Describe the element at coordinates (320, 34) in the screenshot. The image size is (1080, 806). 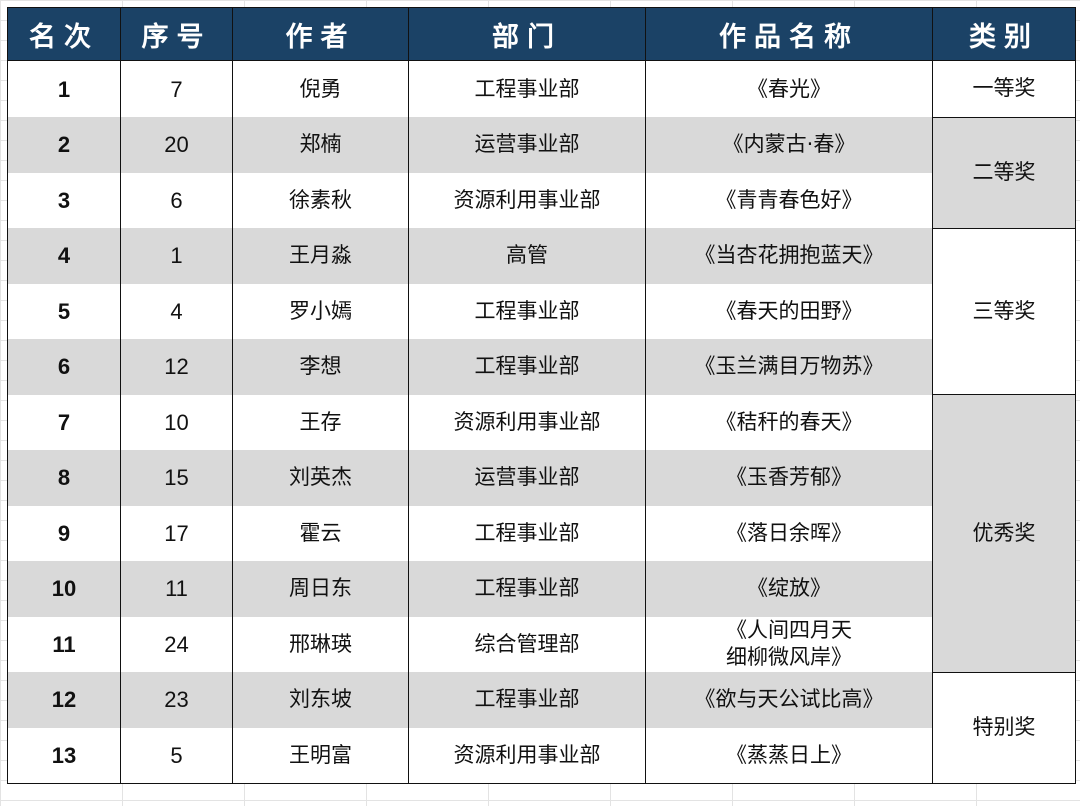
I see `header-author: 作者` at that location.